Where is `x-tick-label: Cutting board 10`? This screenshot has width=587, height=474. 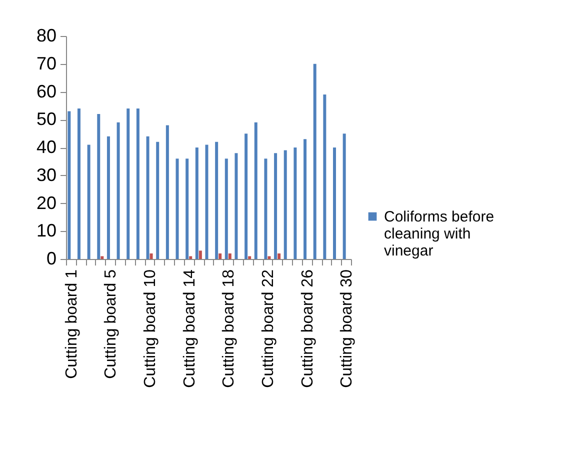 x-tick-label: Cutting board 10 is located at coordinates (151, 328).